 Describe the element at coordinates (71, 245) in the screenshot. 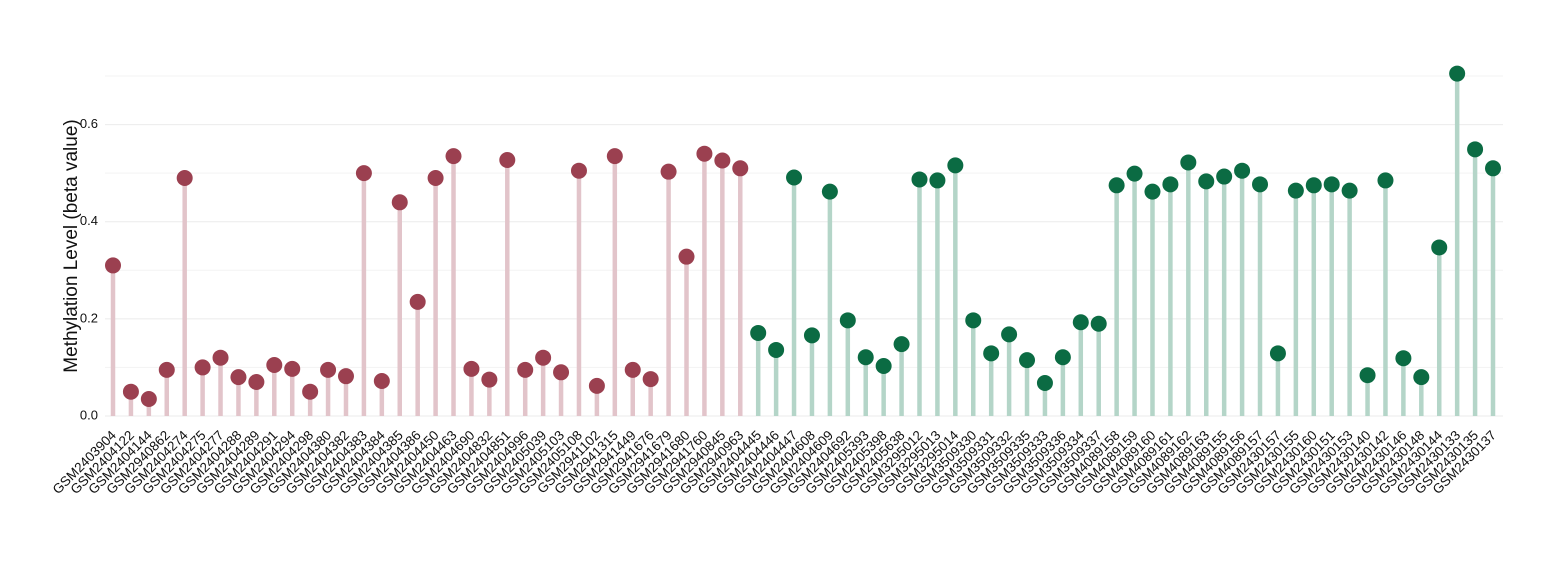

I see `y-axis-label: Methylation Level (beta value)` at that location.